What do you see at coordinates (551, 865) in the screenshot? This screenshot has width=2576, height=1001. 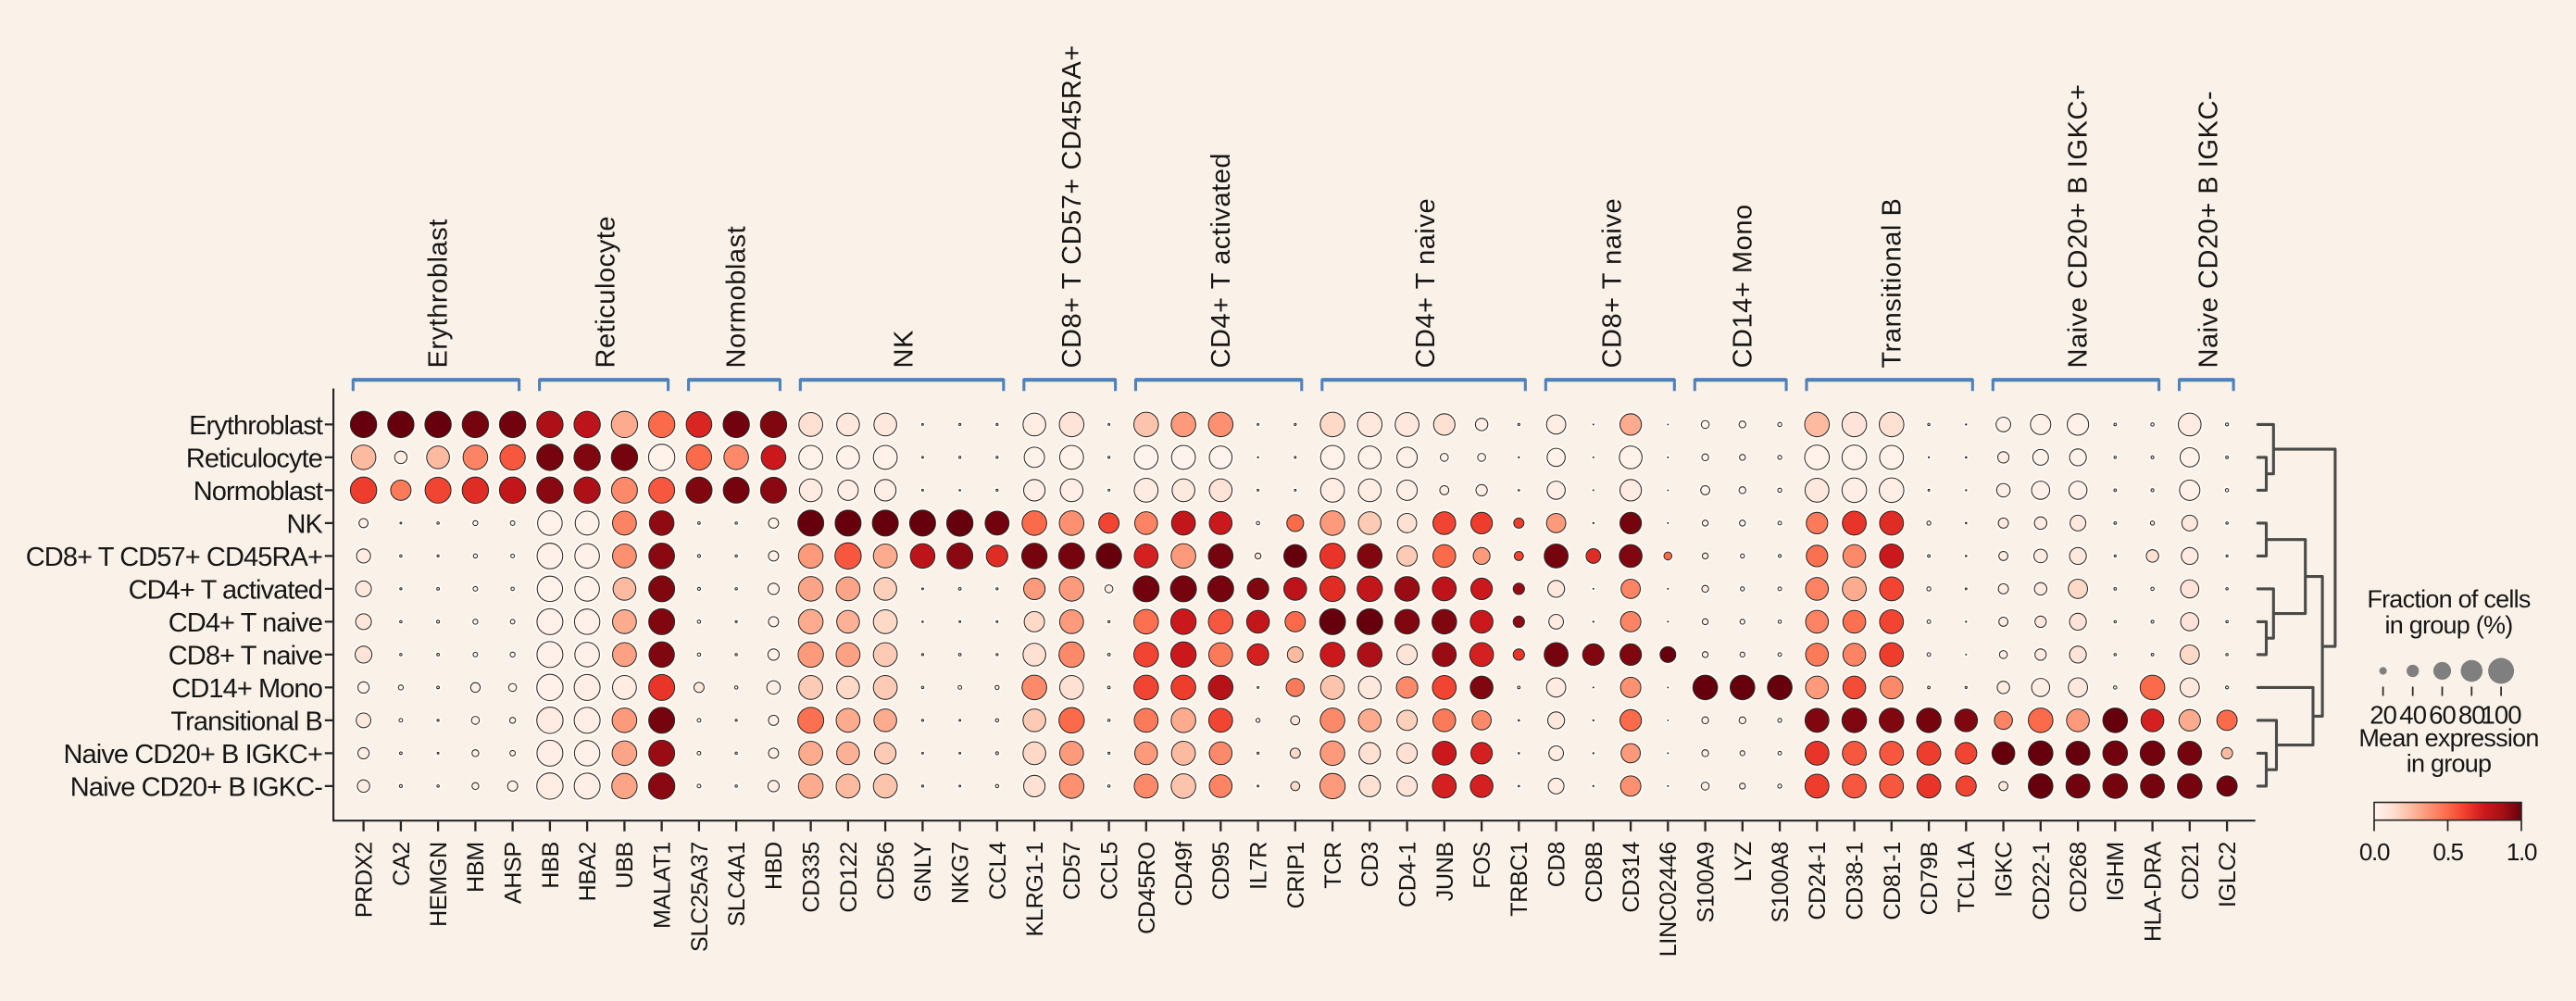 I see `svg-text: HBB` at bounding box center [551, 865].